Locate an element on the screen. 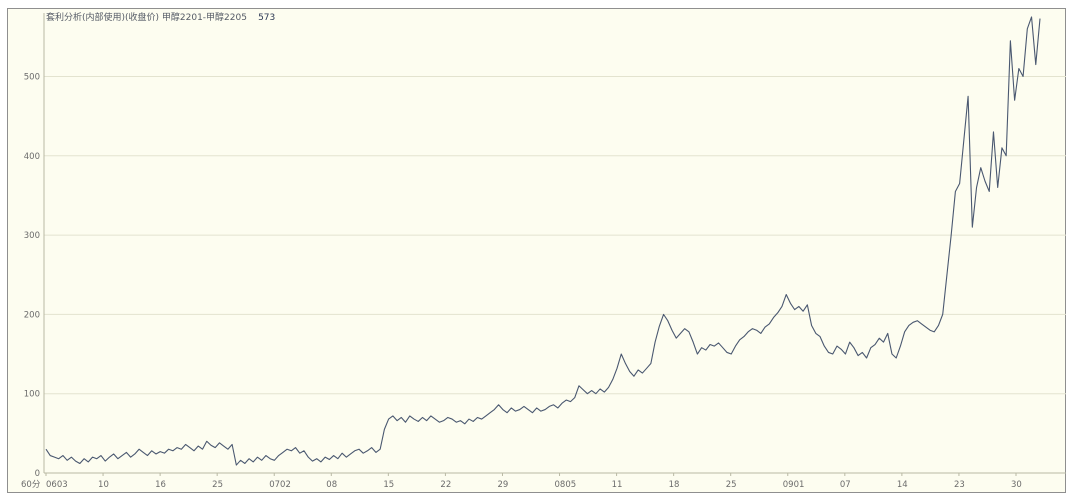 The image size is (1080, 498). y-tick-label: 0 is located at coordinates (37, 474).